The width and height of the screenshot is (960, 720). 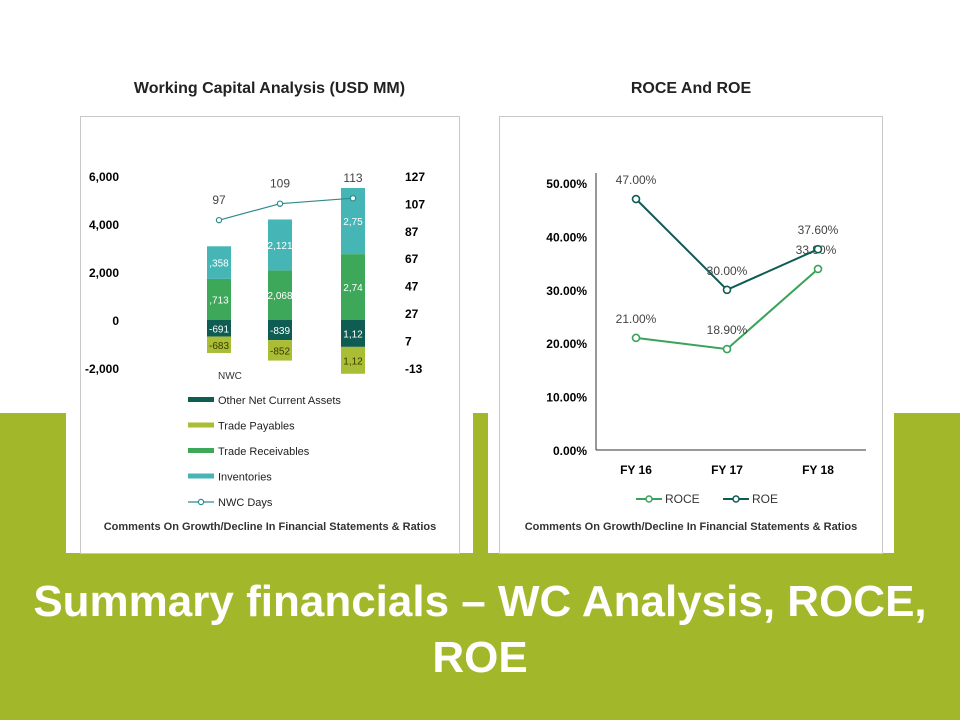 What do you see at coordinates (245, 503) in the screenshot?
I see `legend-entry: NWC Days` at bounding box center [245, 503].